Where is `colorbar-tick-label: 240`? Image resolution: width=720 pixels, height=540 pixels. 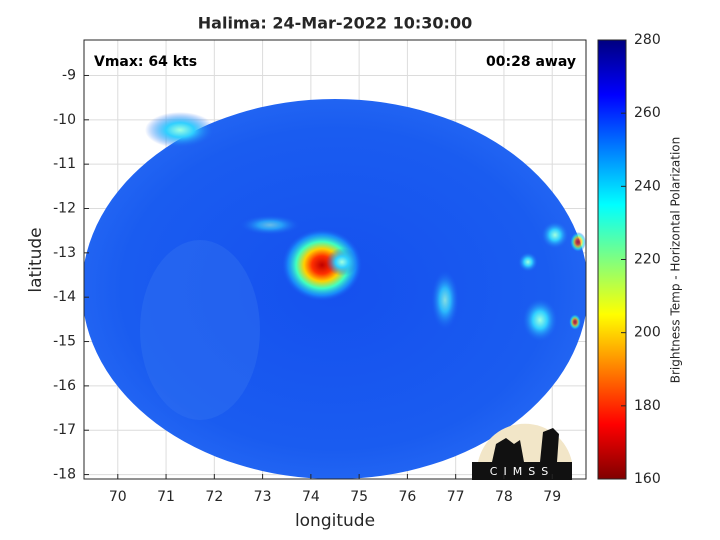 colorbar-tick-label: 240 is located at coordinates (647, 186).